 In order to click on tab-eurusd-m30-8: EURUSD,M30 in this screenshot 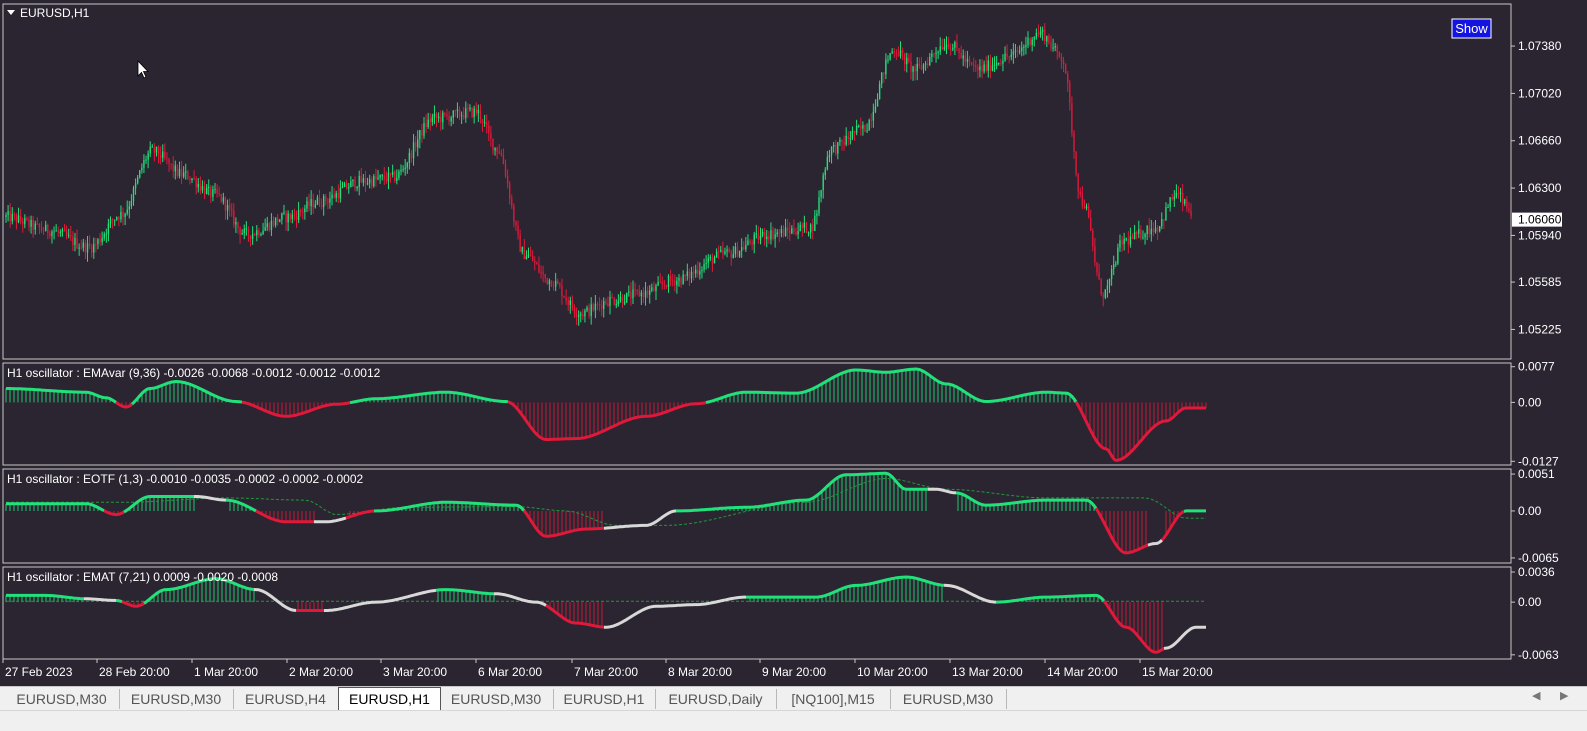, I will do `click(948, 699)`.